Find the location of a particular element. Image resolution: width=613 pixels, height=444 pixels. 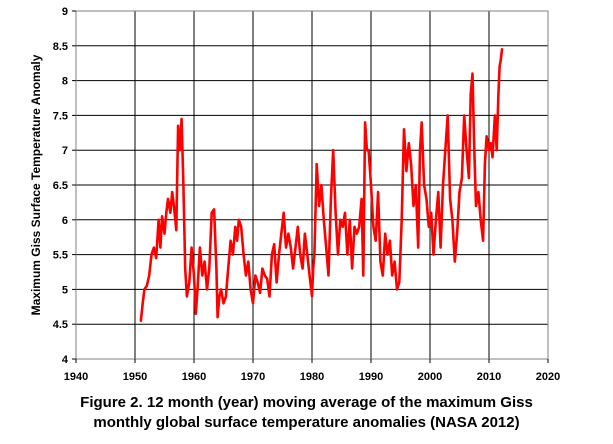

y-axis-ticks: 4 4.5 5 5.5 6 6.5 7 7.5 8 8.5 9 is located at coordinates (64, 186).